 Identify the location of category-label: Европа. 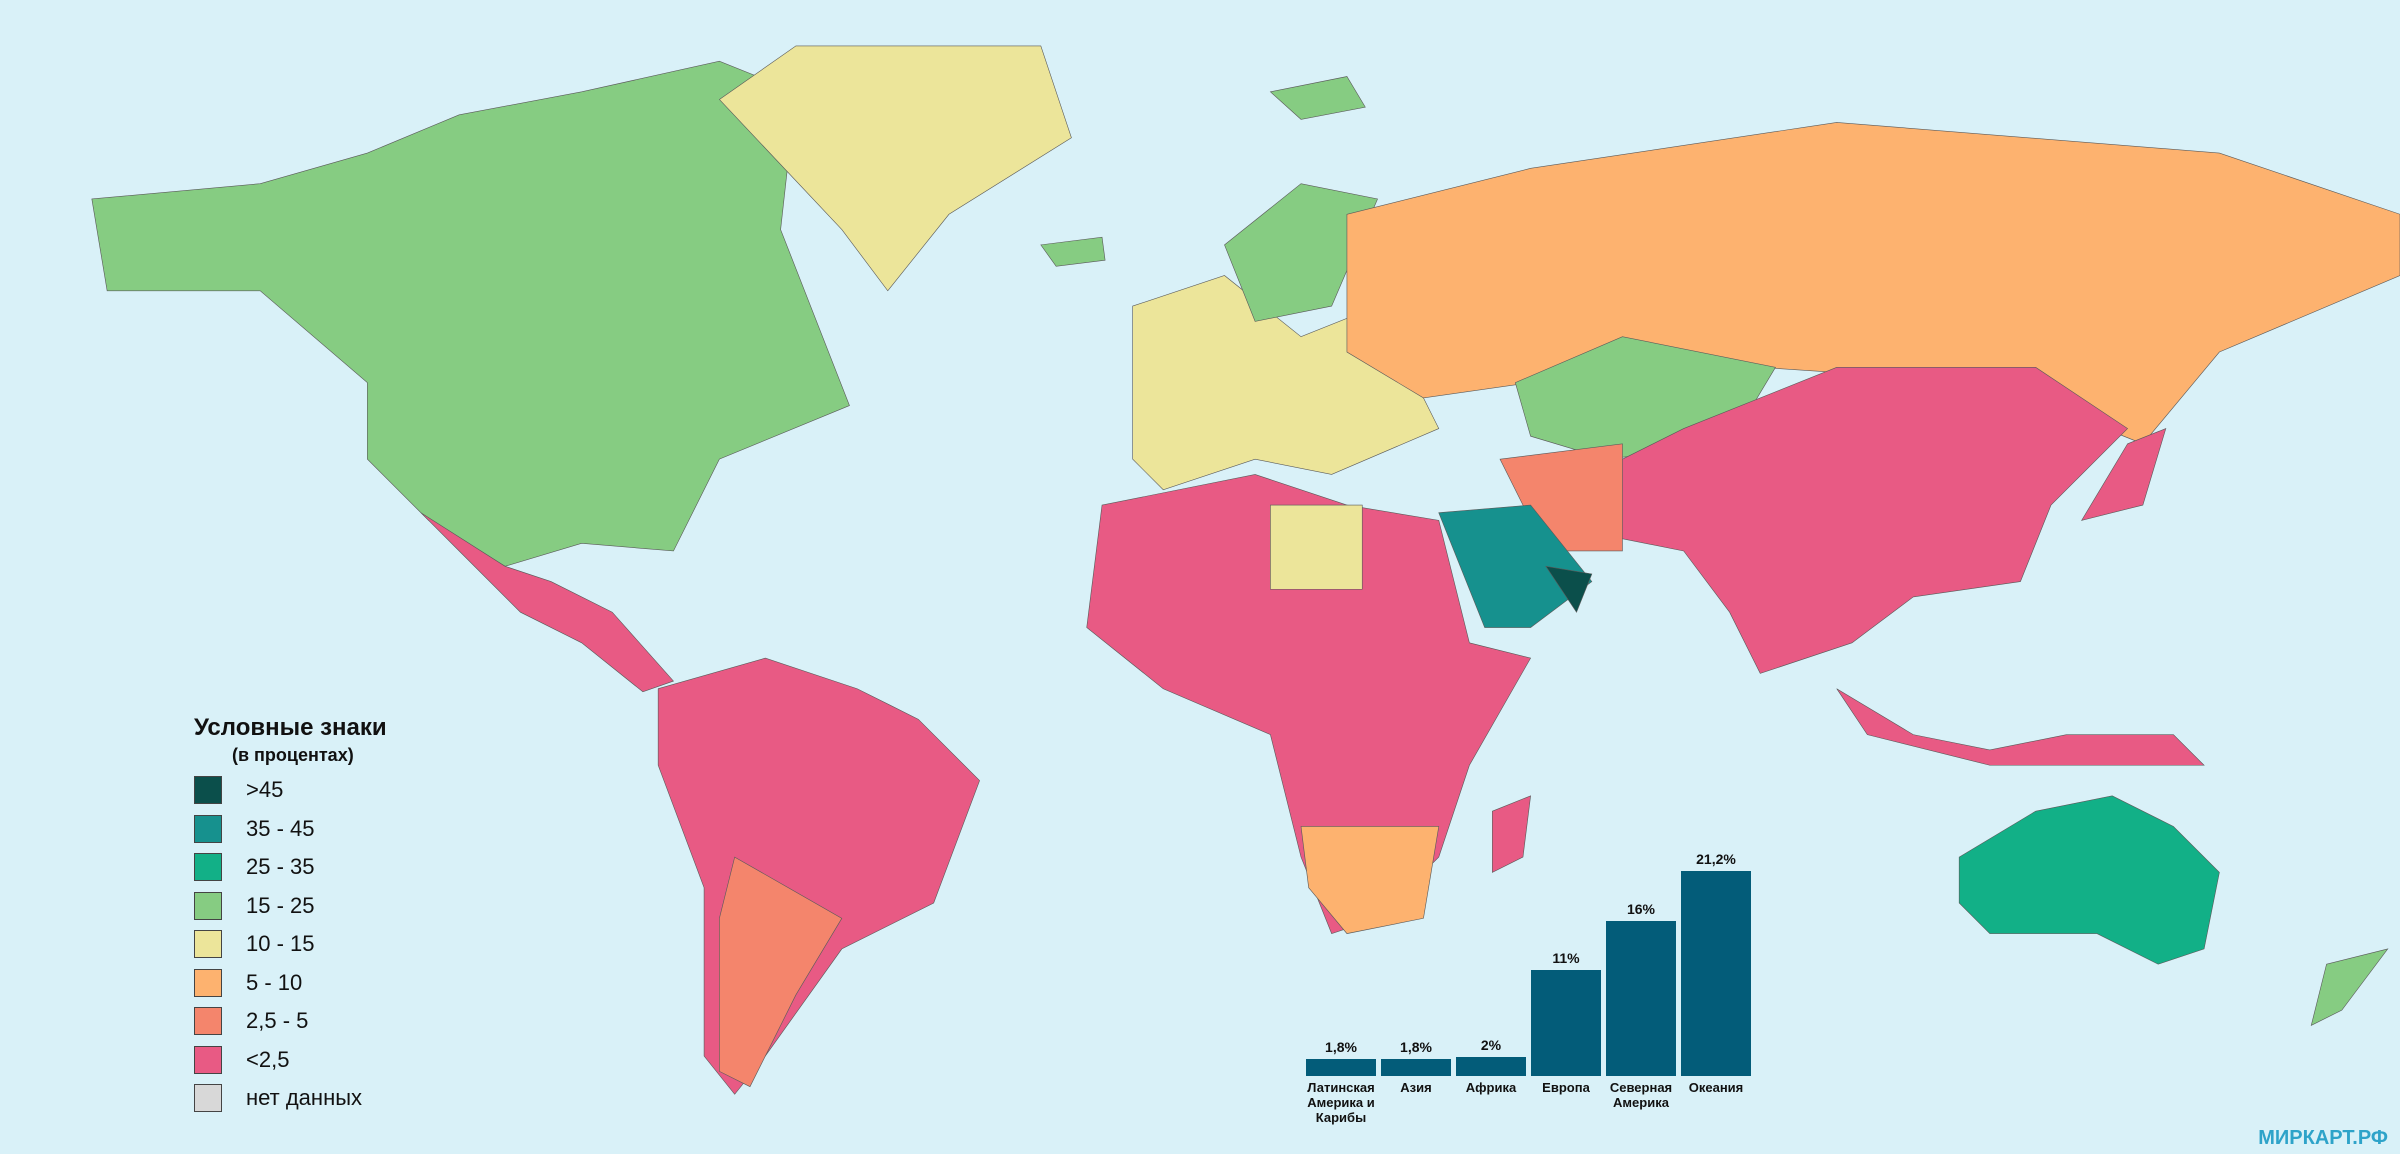
(1566, 1087).